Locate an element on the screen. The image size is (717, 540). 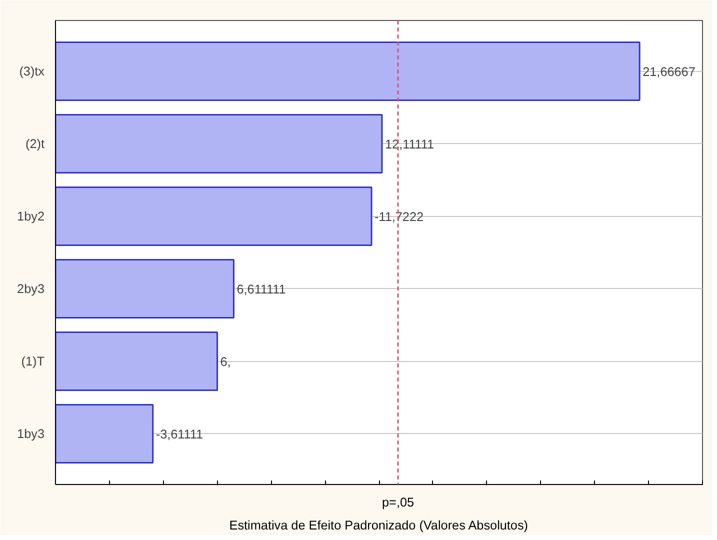
y-tick-label: 1by2 is located at coordinates (31, 216).